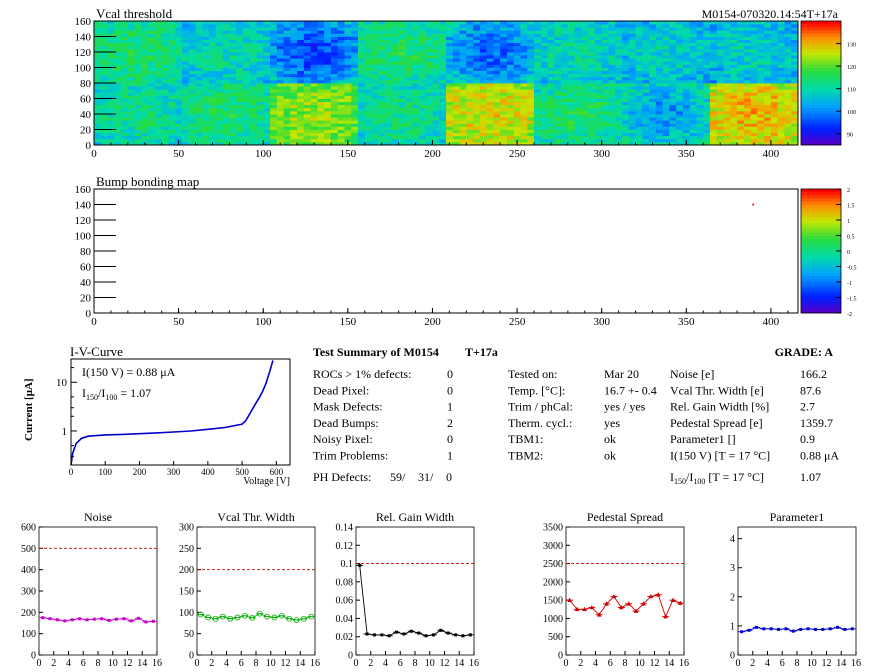  Describe the element at coordinates (426, 477) in the screenshot. I see `ph-defects-value-2: 31/` at that location.